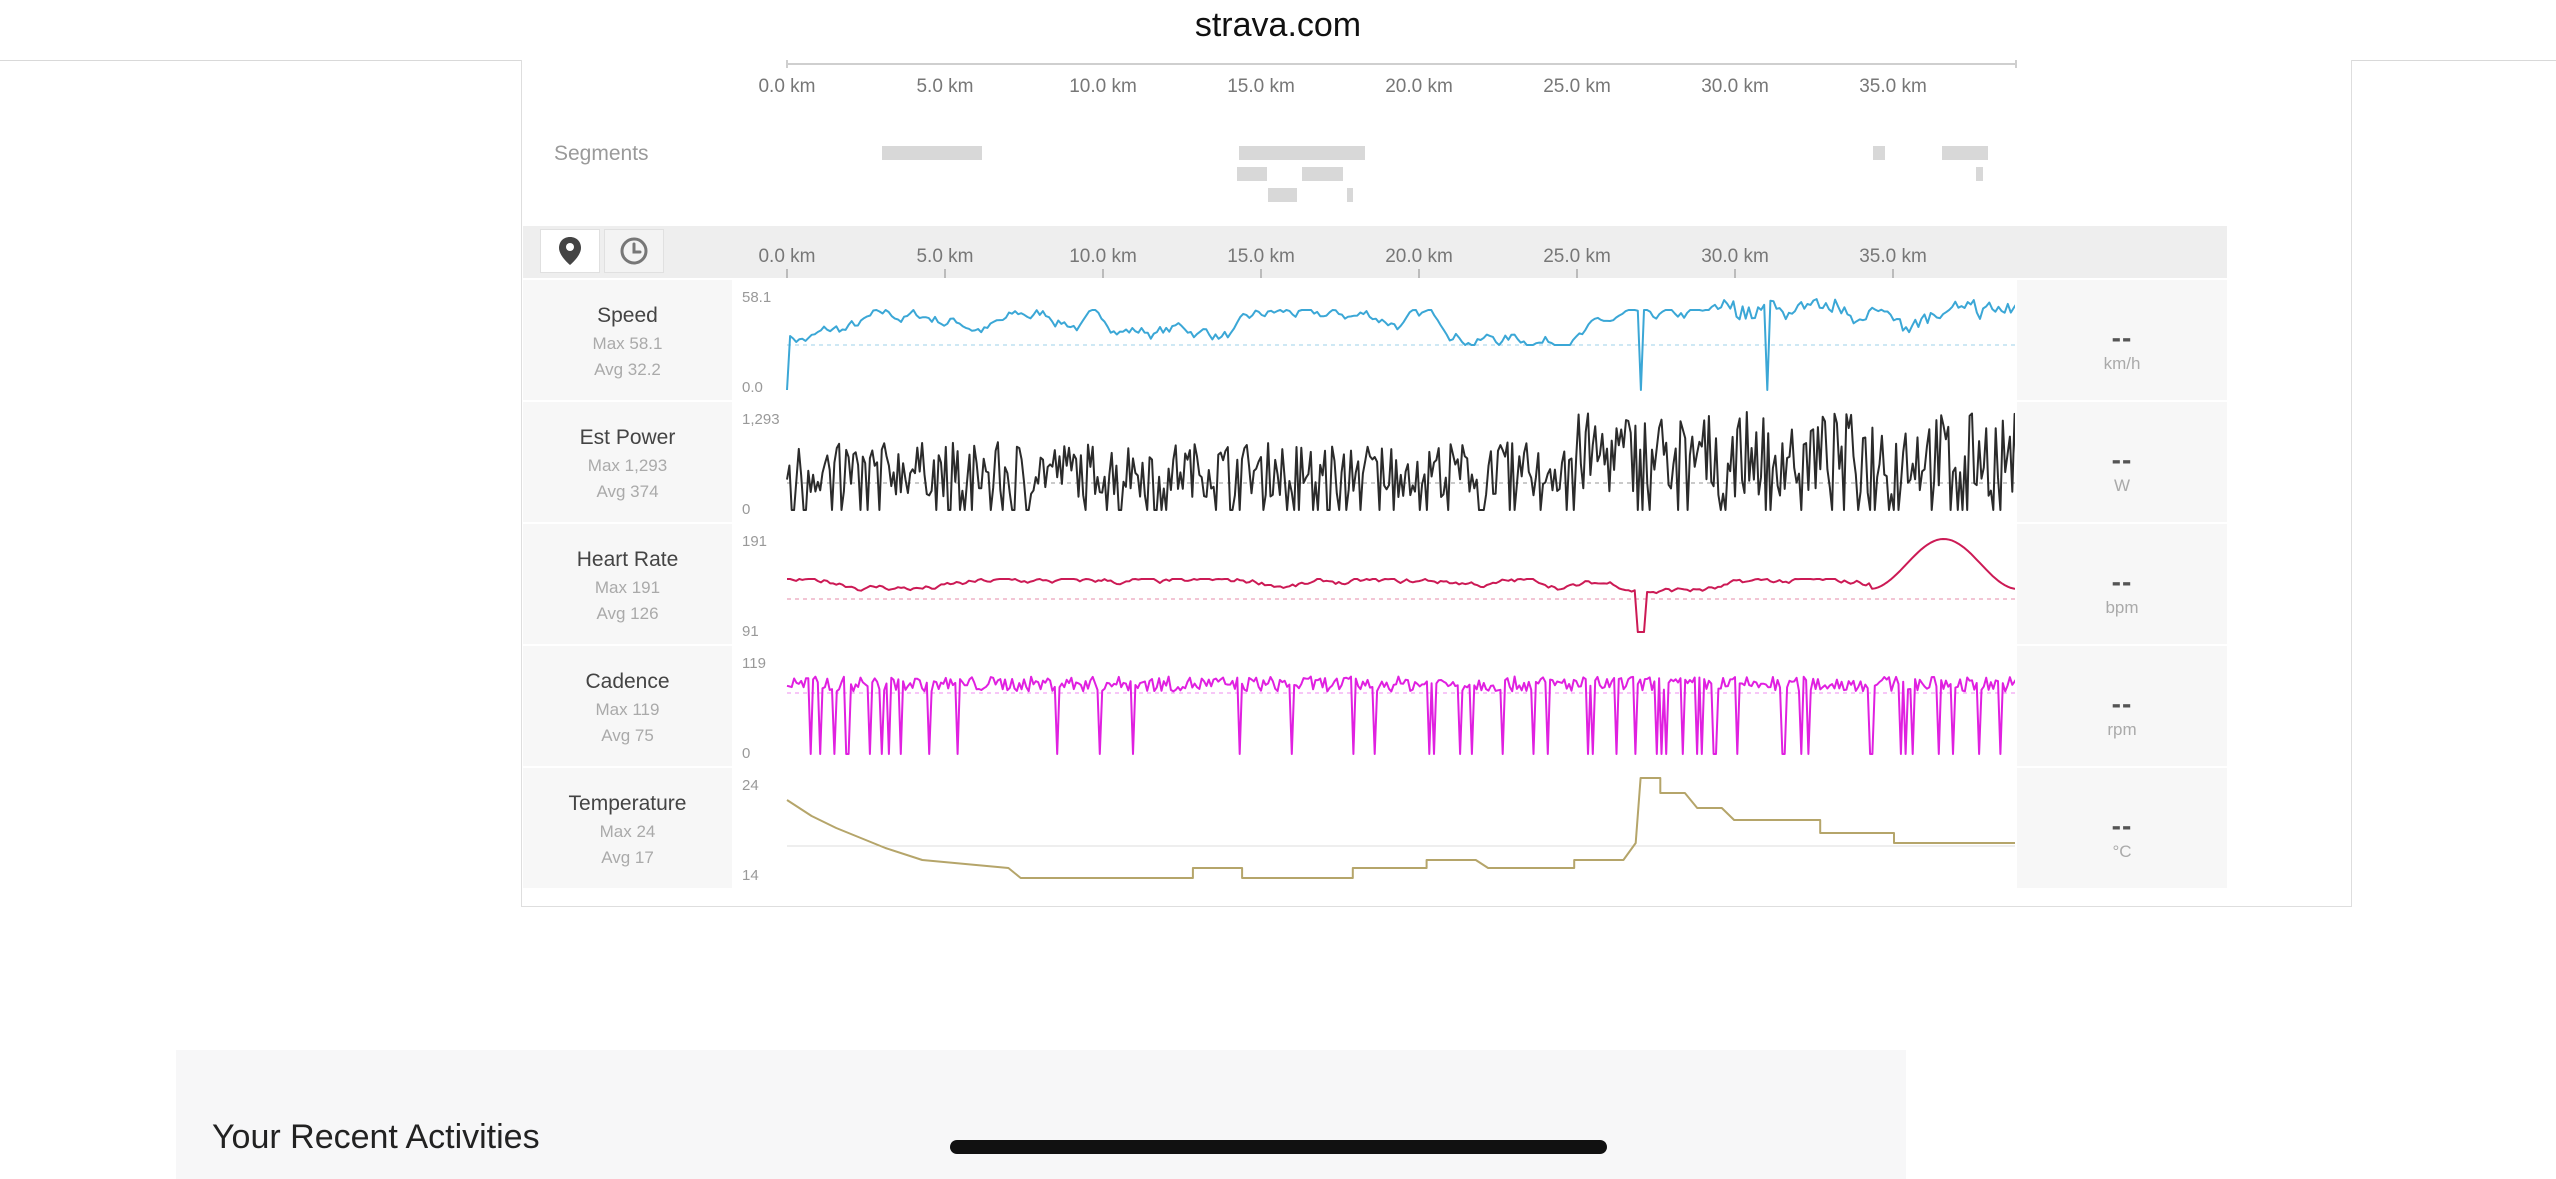 This screenshot has height=1179, width=2556. What do you see at coordinates (376, 1137) in the screenshot?
I see `recent-activities-title: Your Recent Activities` at bounding box center [376, 1137].